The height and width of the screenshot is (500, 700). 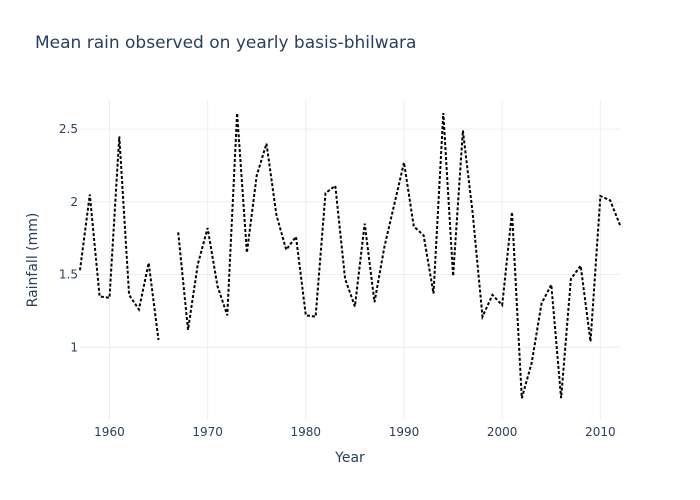 I want to click on x-tick-label: 1980, so click(x=306, y=432).